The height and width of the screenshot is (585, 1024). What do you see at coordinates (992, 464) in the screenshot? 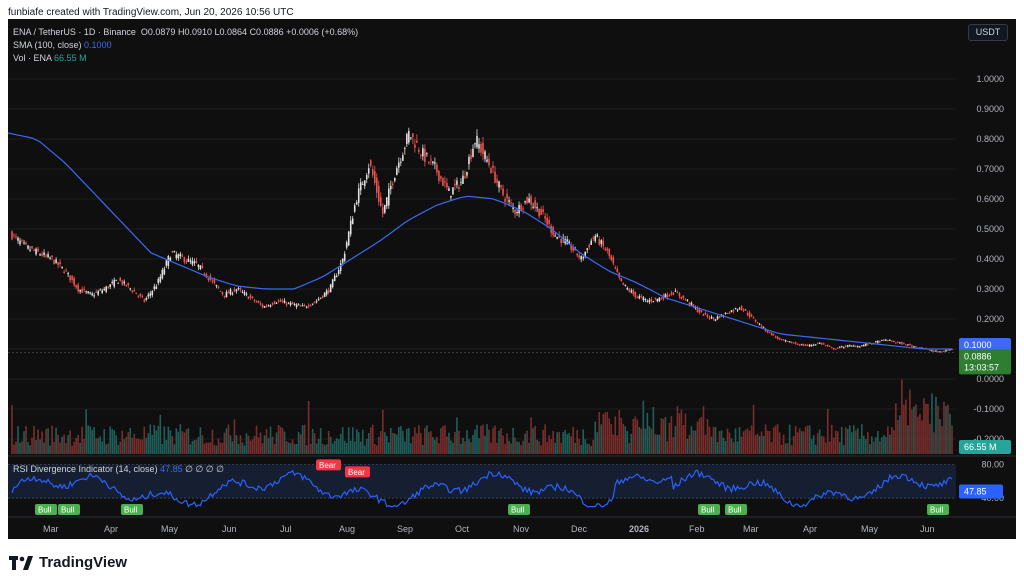
I see `rsi-tick-label: 80.00` at bounding box center [992, 464].